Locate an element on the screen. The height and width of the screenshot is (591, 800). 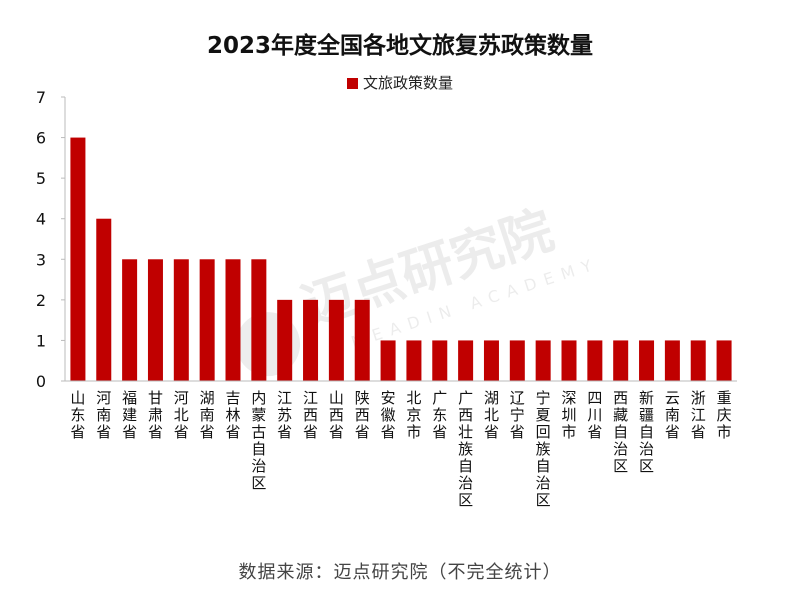
y-tick-label: 3 is located at coordinates (41, 259).